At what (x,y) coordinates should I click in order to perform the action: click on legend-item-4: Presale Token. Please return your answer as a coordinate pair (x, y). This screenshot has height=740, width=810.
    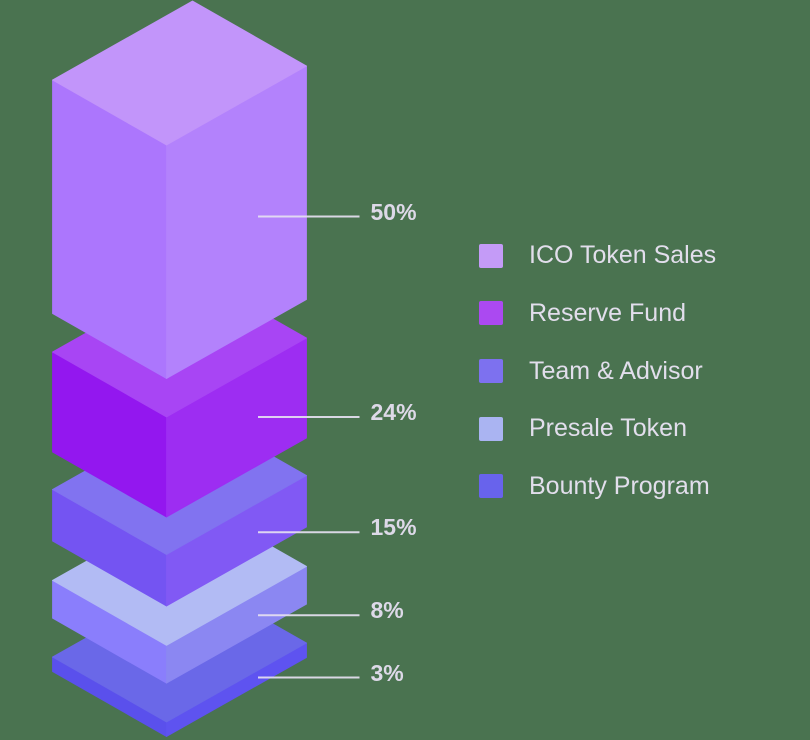
    Looking at the image, I should click on (583, 428).